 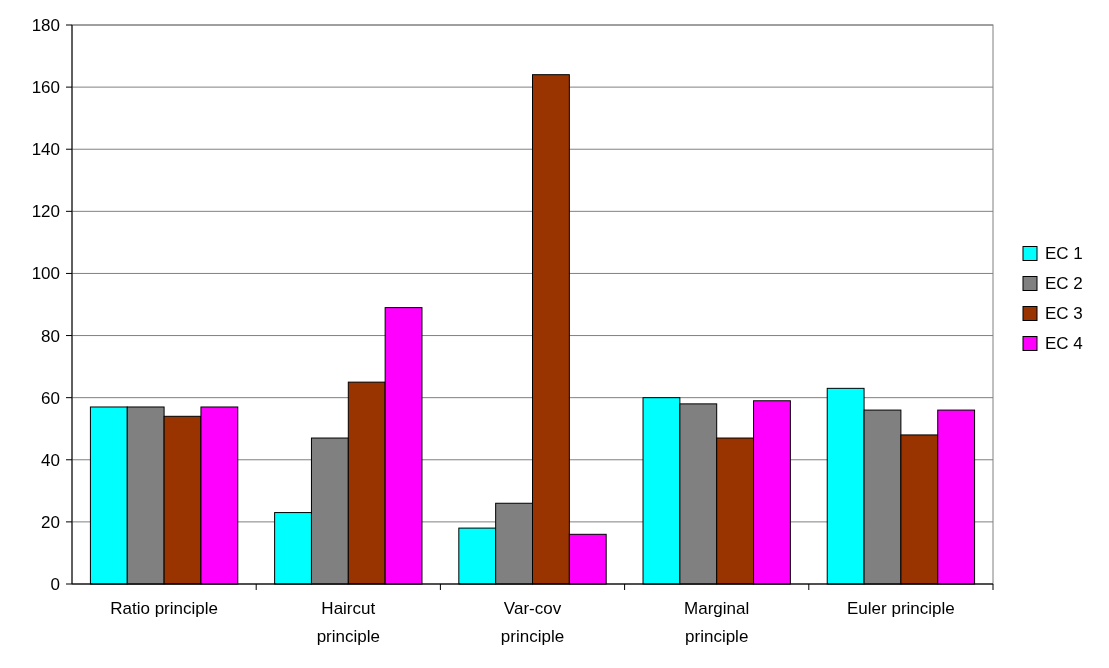 What do you see at coordinates (45, 212) in the screenshot?
I see `y-tick-label: 120` at bounding box center [45, 212].